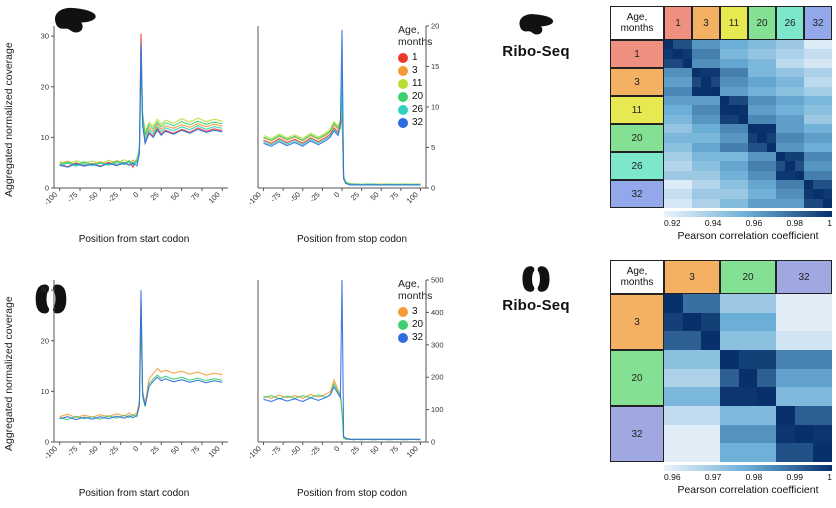 The height and width of the screenshot is (508, 836). What do you see at coordinates (45, 391) in the screenshot?
I see `svg-text: 10` at bounding box center [45, 391].